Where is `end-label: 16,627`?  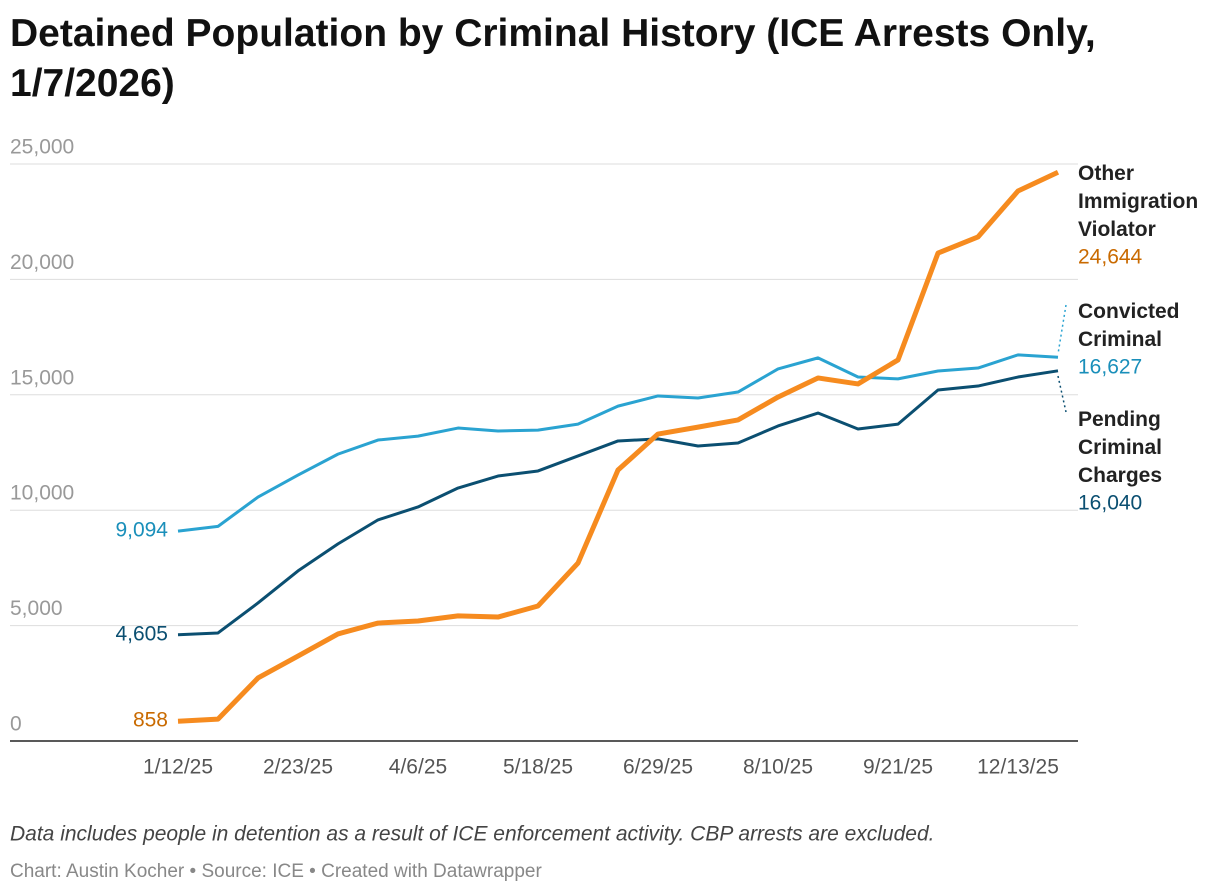
end-label: 16,627 is located at coordinates (1110, 367).